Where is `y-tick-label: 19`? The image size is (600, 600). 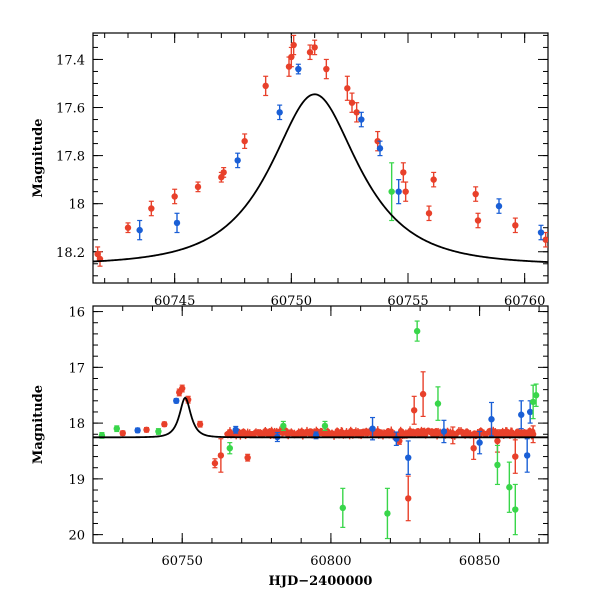 y-tick-label: 19 is located at coordinates (76, 480).